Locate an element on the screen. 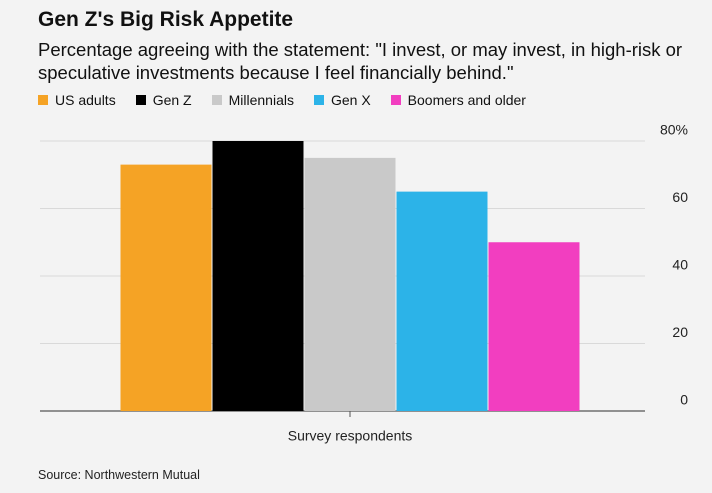 This screenshot has height=493, width=712. legend-item: Boomers and older is located at coordinates (458, 100).